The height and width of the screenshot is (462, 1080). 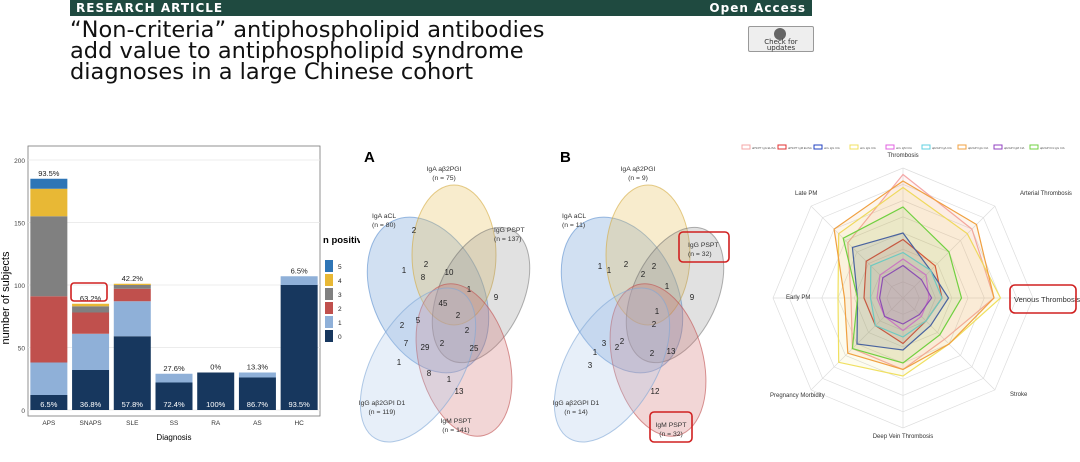 I want to click on venn-set-count: (n = 14), so click(x=576, y=412).